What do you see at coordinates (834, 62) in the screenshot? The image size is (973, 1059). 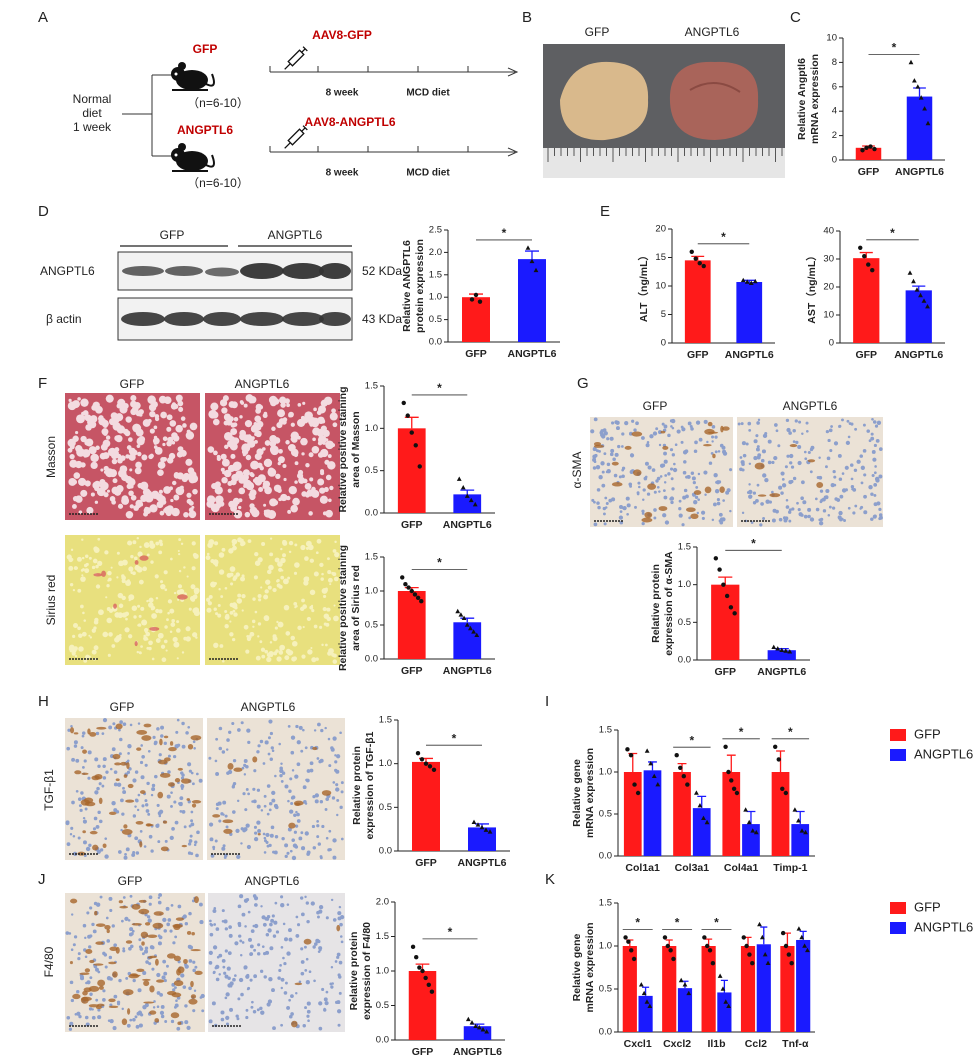 I see `y-tick-label: 8` at bounding box center [834, 62].